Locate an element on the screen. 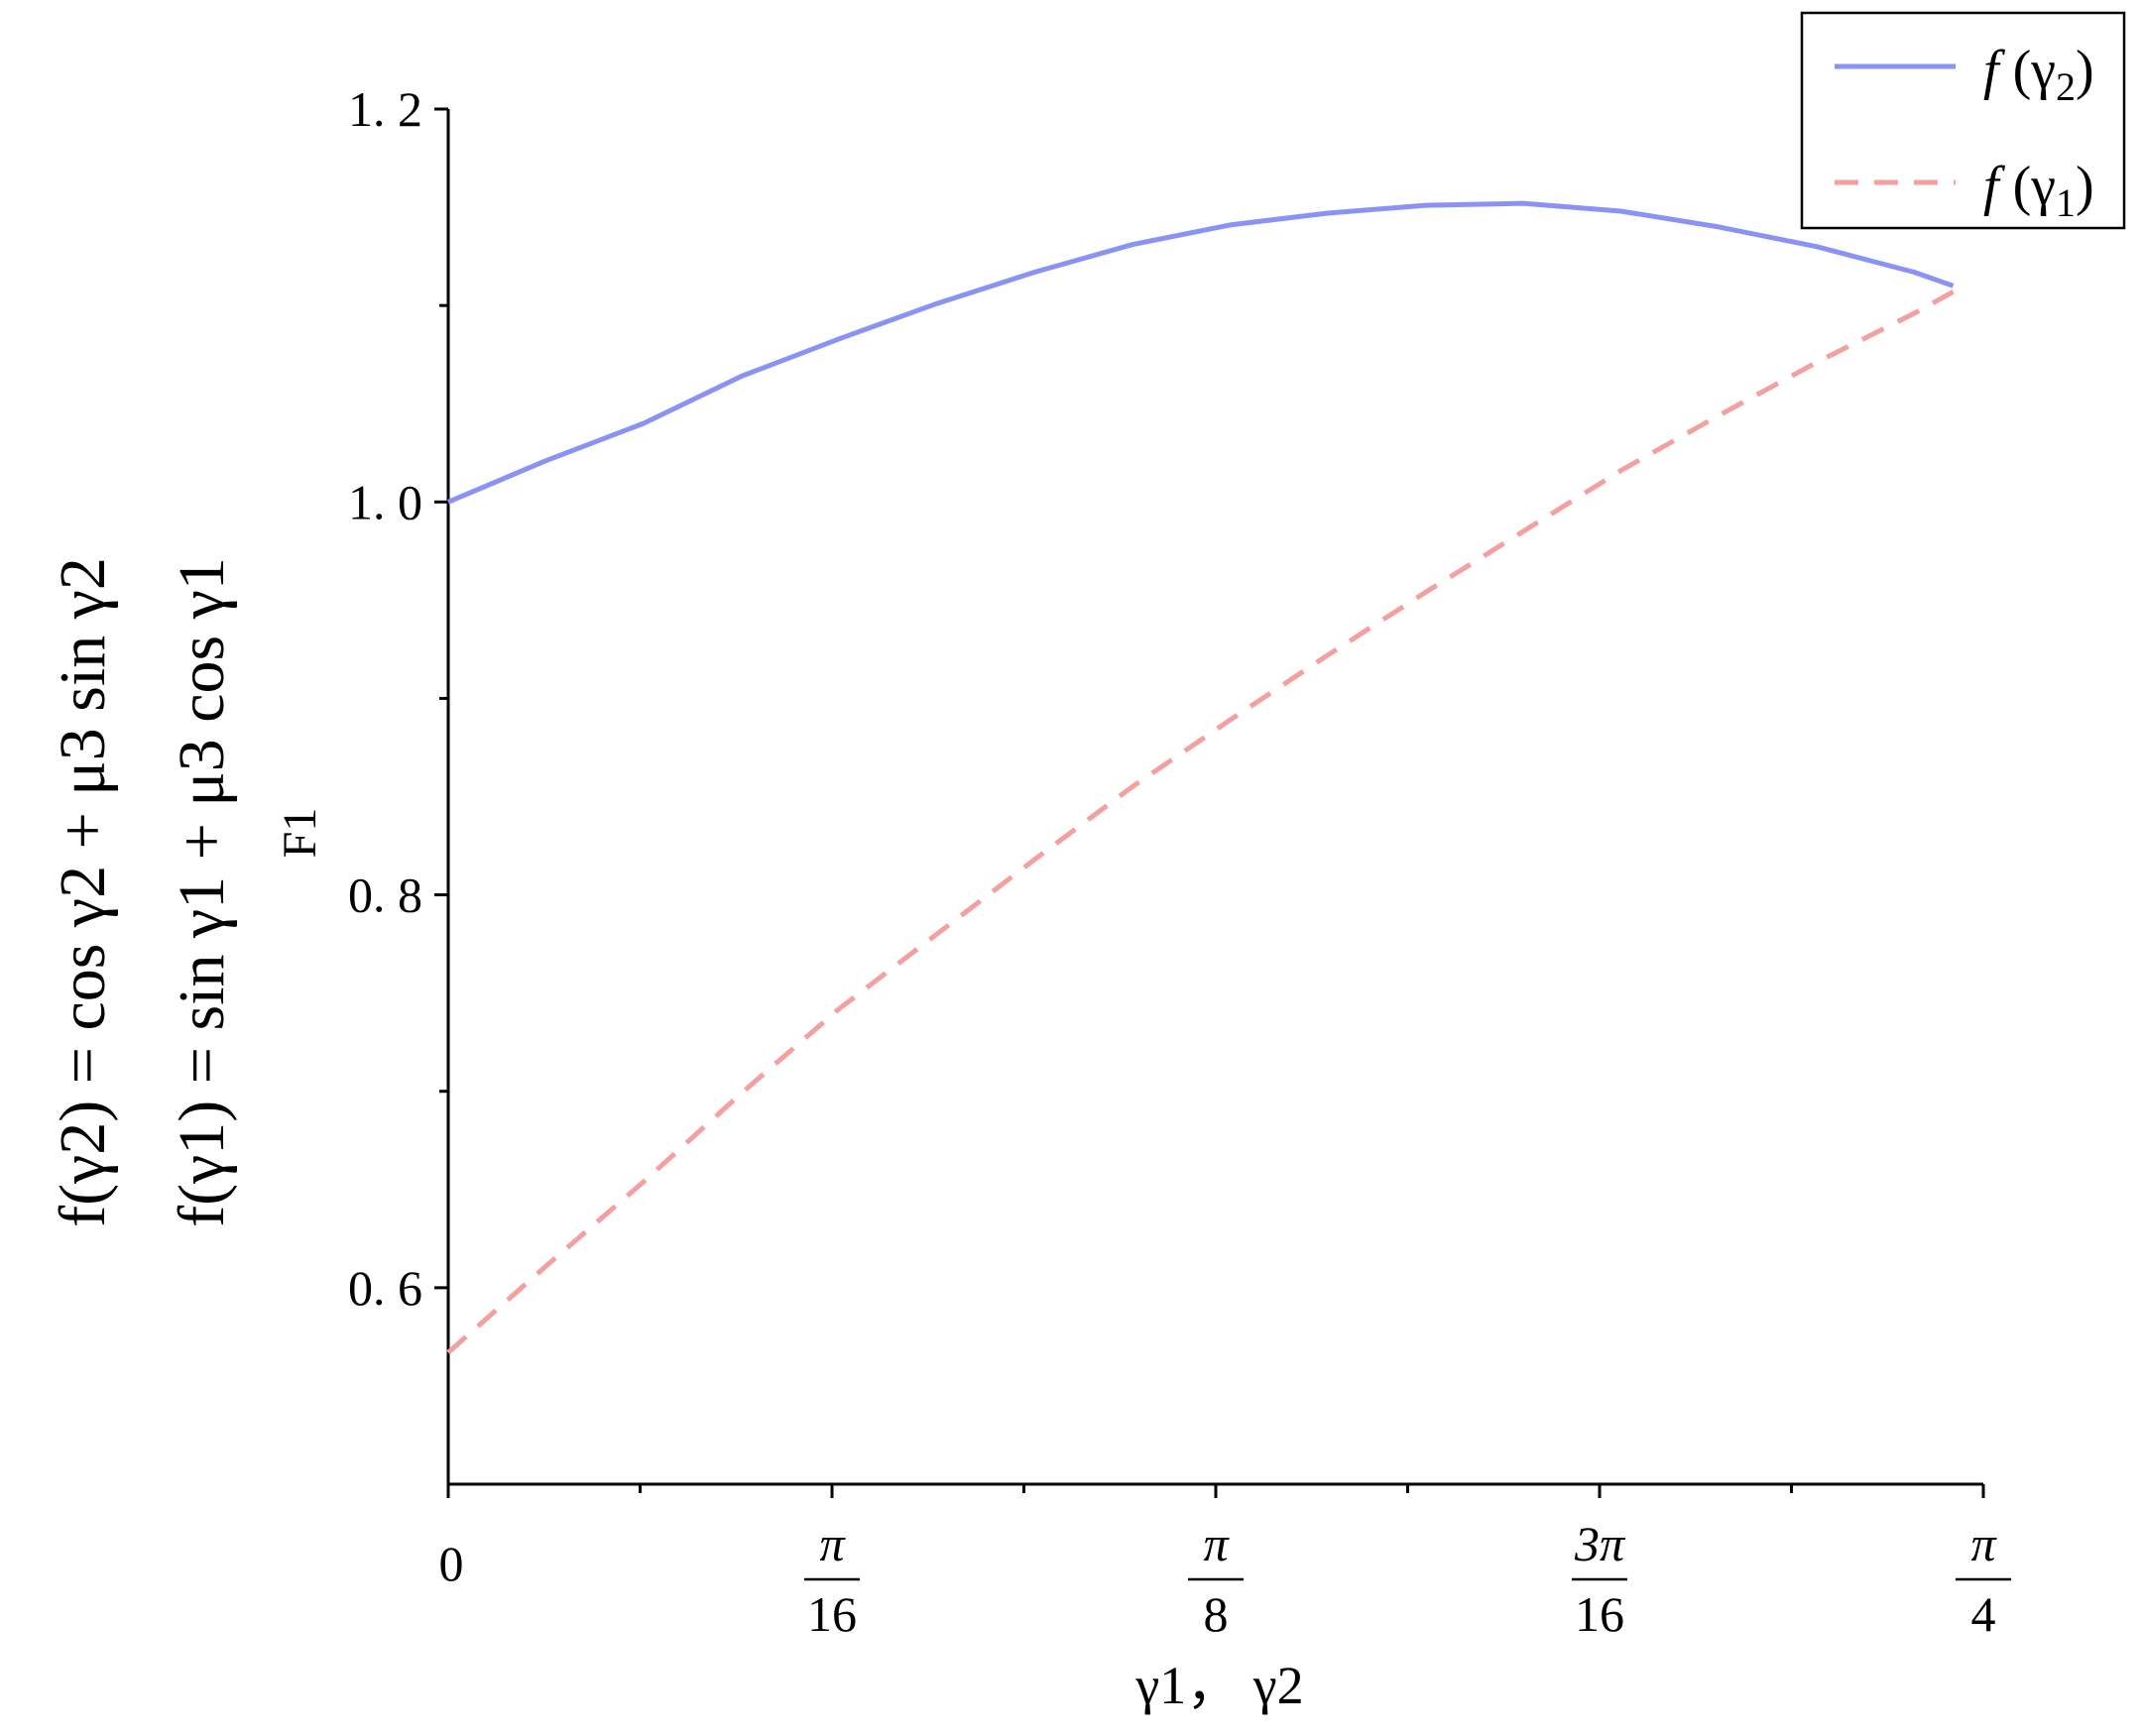 This screenshot has width=2142, height=1736. x-tick-label: 0 is located at coordinates (451, 1563).